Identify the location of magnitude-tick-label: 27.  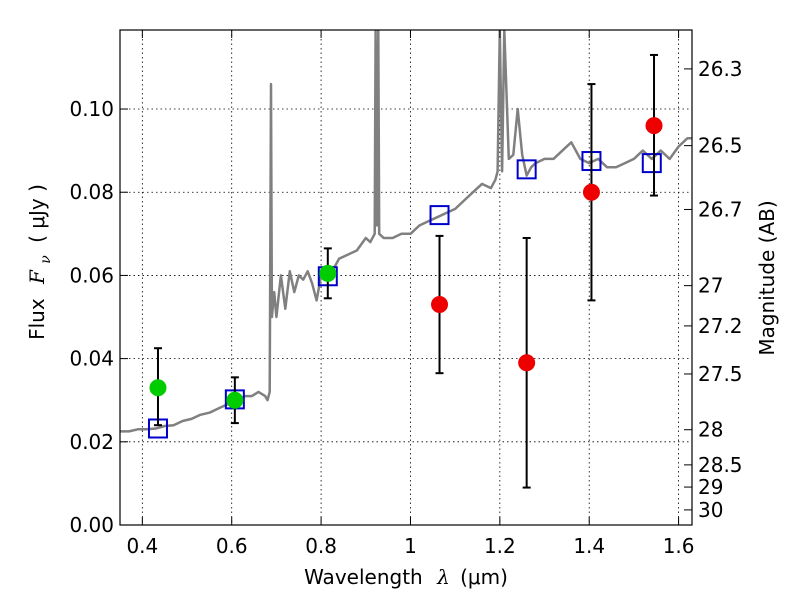
(710, 286).